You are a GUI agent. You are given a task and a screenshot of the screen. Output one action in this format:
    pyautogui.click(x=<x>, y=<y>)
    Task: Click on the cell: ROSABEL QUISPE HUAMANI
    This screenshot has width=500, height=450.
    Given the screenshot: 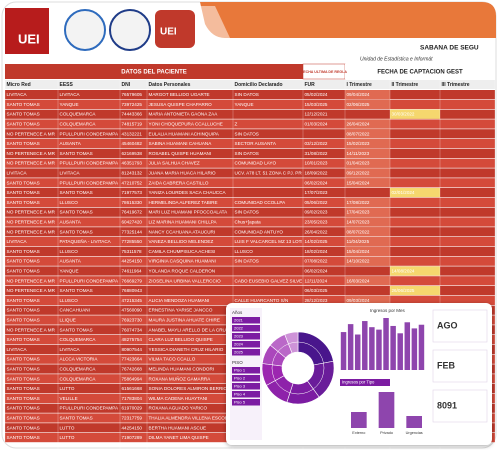 What is the action you would take?
    pyautogui.click(x=180, y=153)
    